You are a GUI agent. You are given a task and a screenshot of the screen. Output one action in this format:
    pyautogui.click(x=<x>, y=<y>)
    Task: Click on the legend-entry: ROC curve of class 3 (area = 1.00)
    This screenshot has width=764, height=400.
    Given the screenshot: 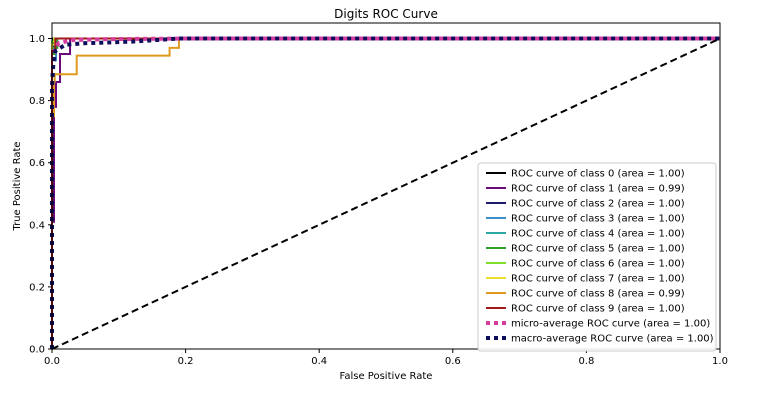 What is the action you would take?
    pyautogui.click(x=598, y=219)
    